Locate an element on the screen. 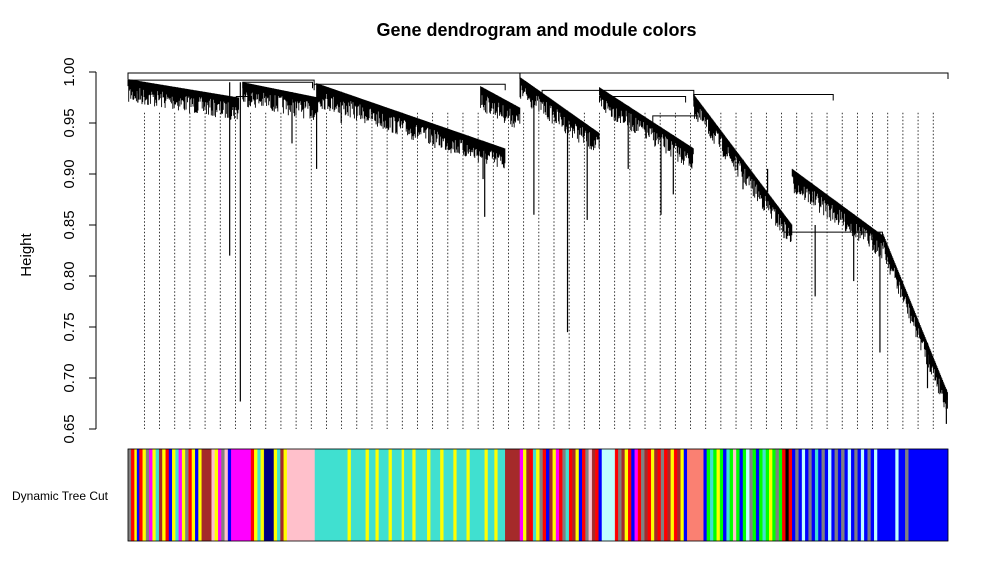 The width and height of the screenshot is (999, 562). y-axis: 1.00 0.95 0.90 0.85 0.80 0.75 0.70 0.65 is located at coordinates (79, 250).